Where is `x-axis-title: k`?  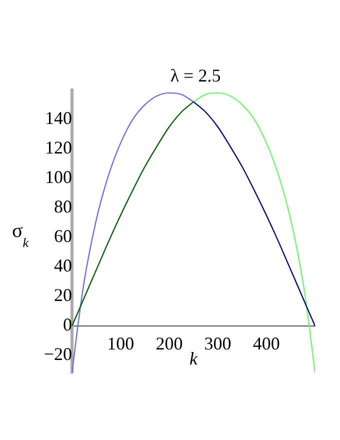 x-axis-title: k is located at coordinates (194, 358).